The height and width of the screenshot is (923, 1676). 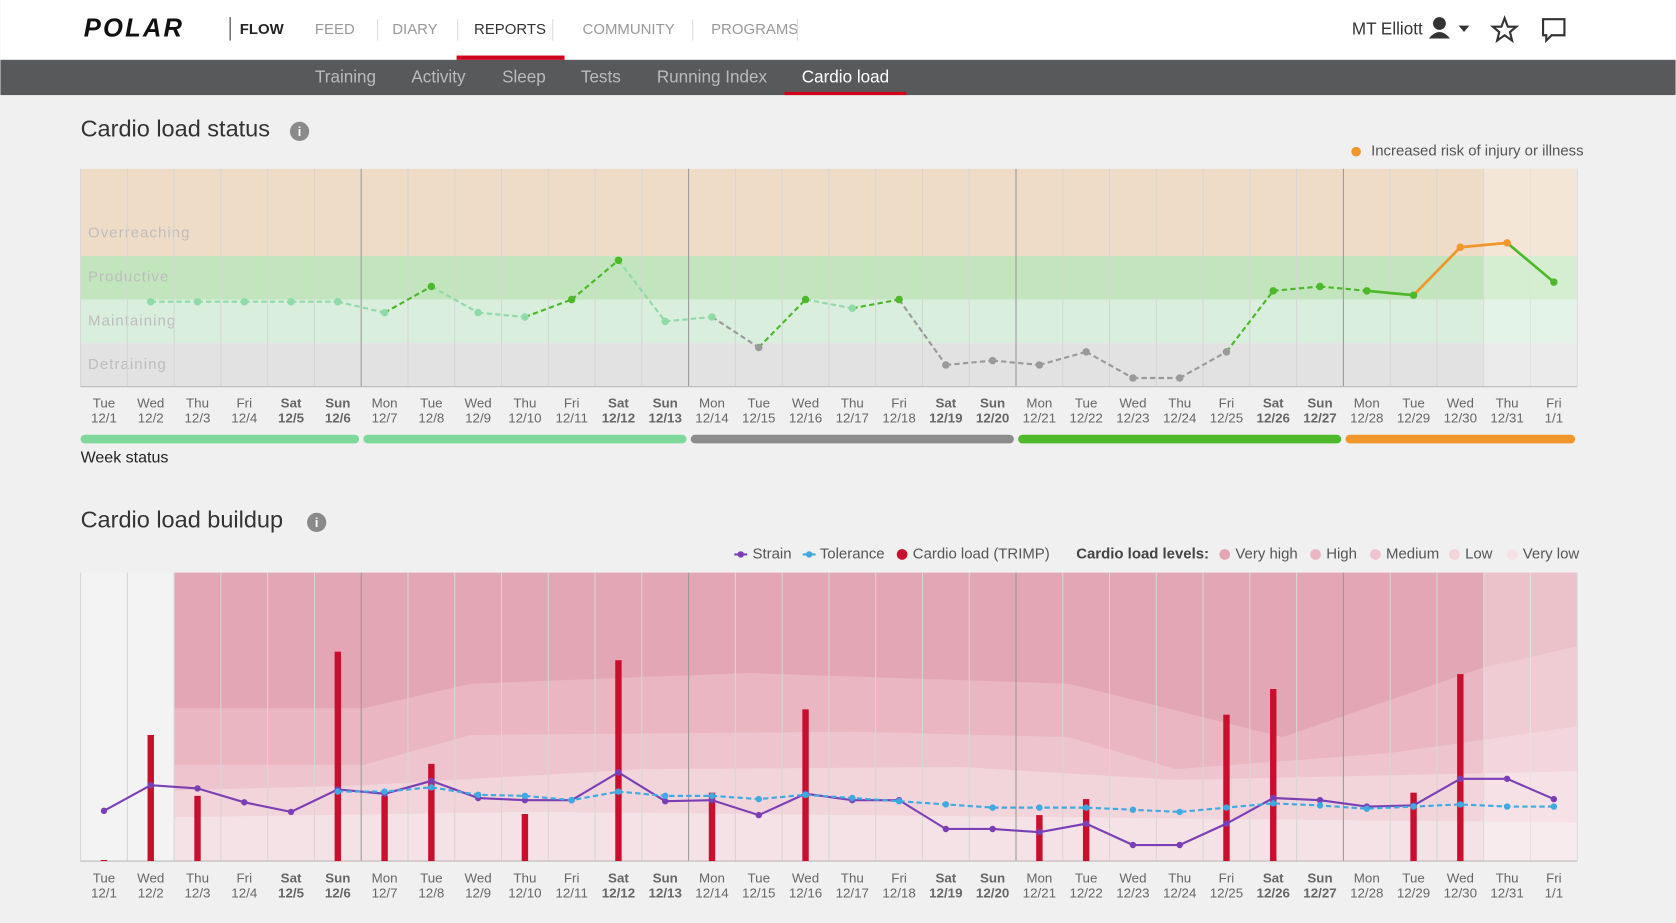 I want to click on x-tick-date: 12/25, so click(x=1226, y=893).